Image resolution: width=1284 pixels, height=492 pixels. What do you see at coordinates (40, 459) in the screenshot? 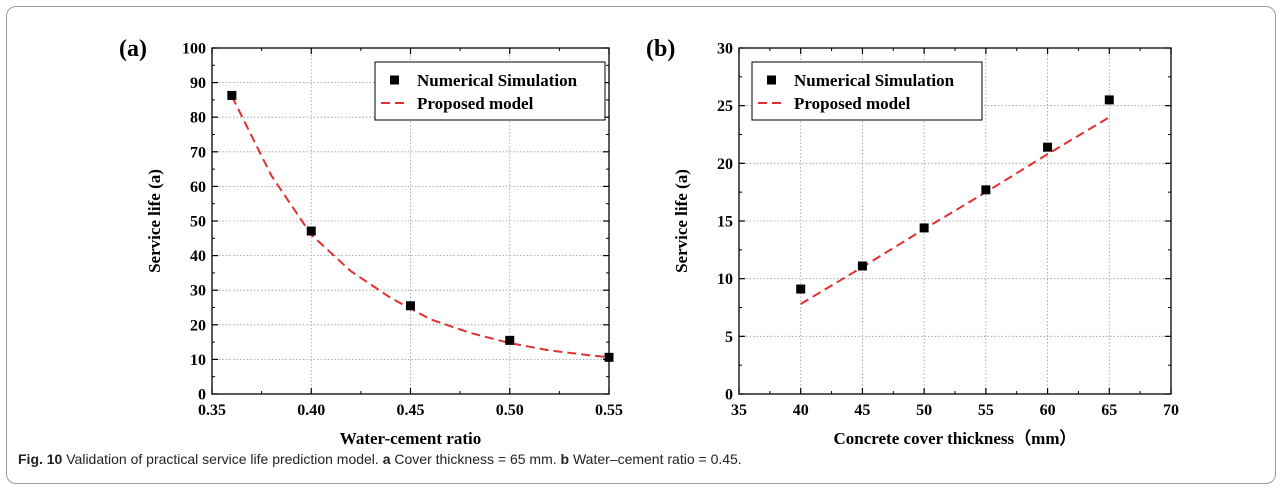
I see `caption-label: Fig. 10` at bounding box center [40, 459].